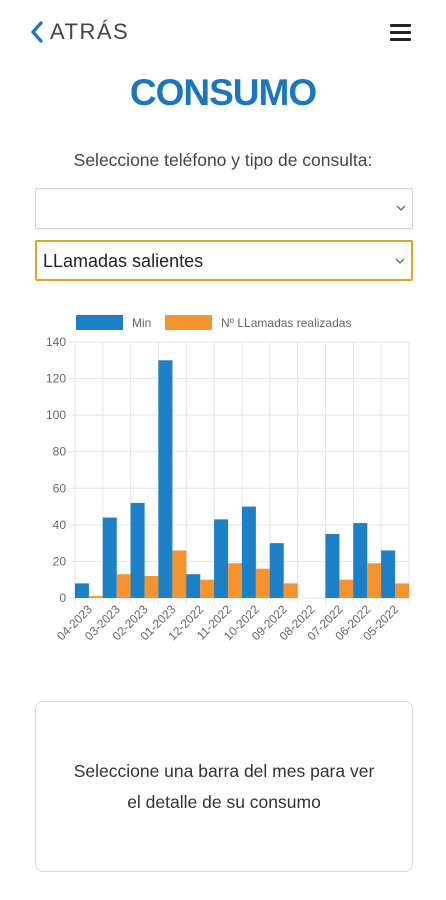 Image resolution: width=446 pixels, height=900 pixels. Describe the element at coordinates (235, 580) in the screenshot. I see `bar-calls-11-2022` at that location.